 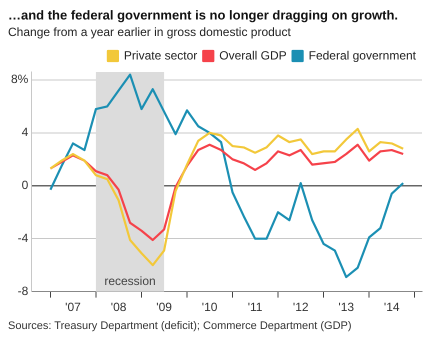 I want to click on y-tick-label: -4, so click(x=23, y=237).